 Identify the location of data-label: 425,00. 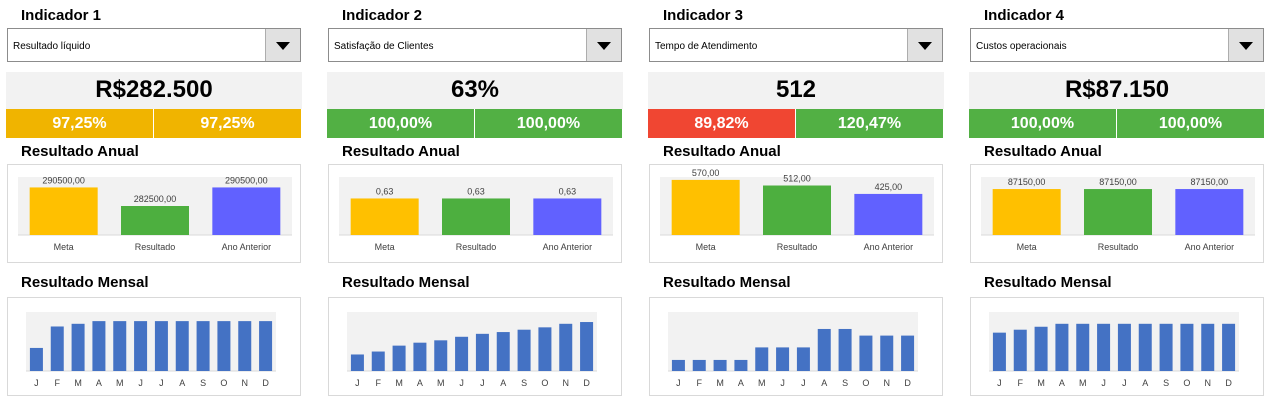
(889, 187).